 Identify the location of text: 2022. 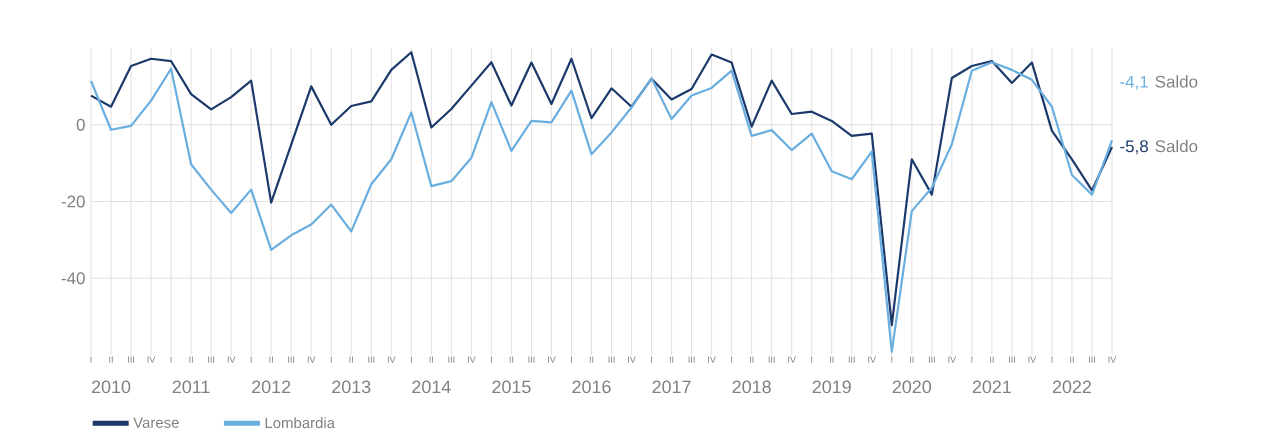
(1071, 387).